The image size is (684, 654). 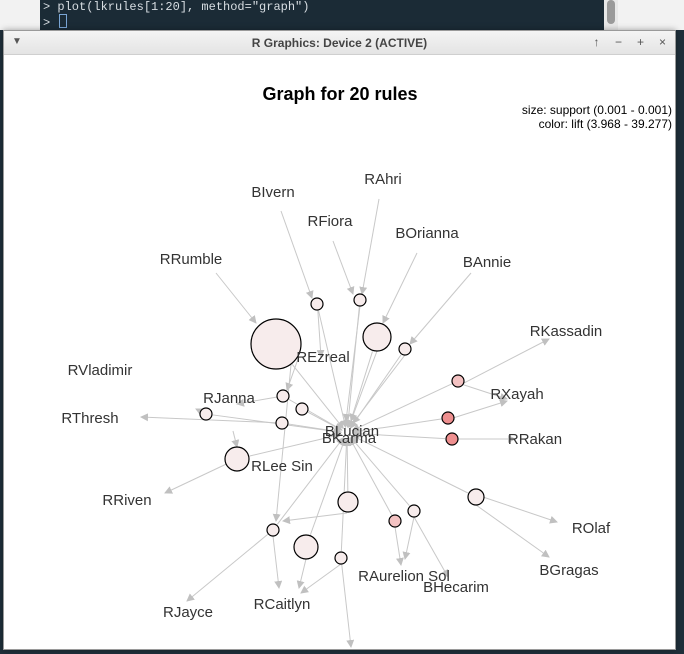 I want to click on item-label: BHecarim, so click(x=456, y=587).